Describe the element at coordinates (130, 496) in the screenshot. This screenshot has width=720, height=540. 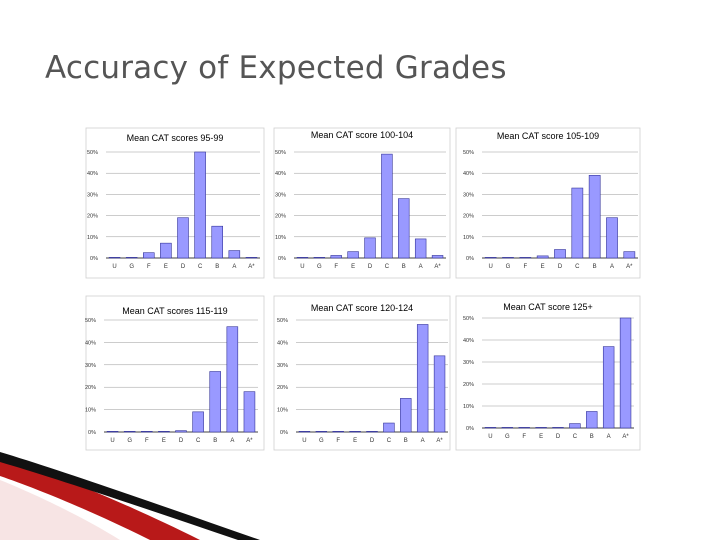
I see `corner-swoosh-black` at that location.